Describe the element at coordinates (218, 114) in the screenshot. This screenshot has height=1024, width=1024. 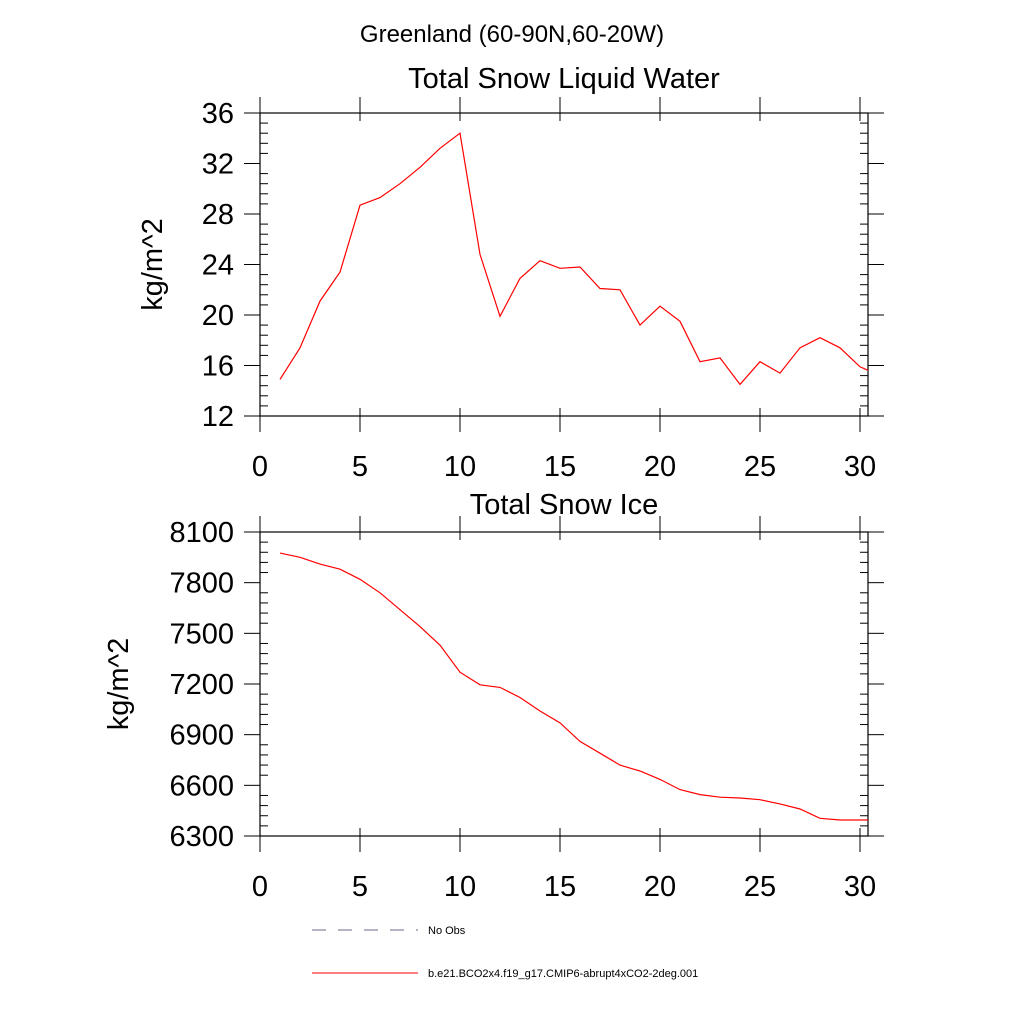
I see `y-tick-label: 36` at that location.